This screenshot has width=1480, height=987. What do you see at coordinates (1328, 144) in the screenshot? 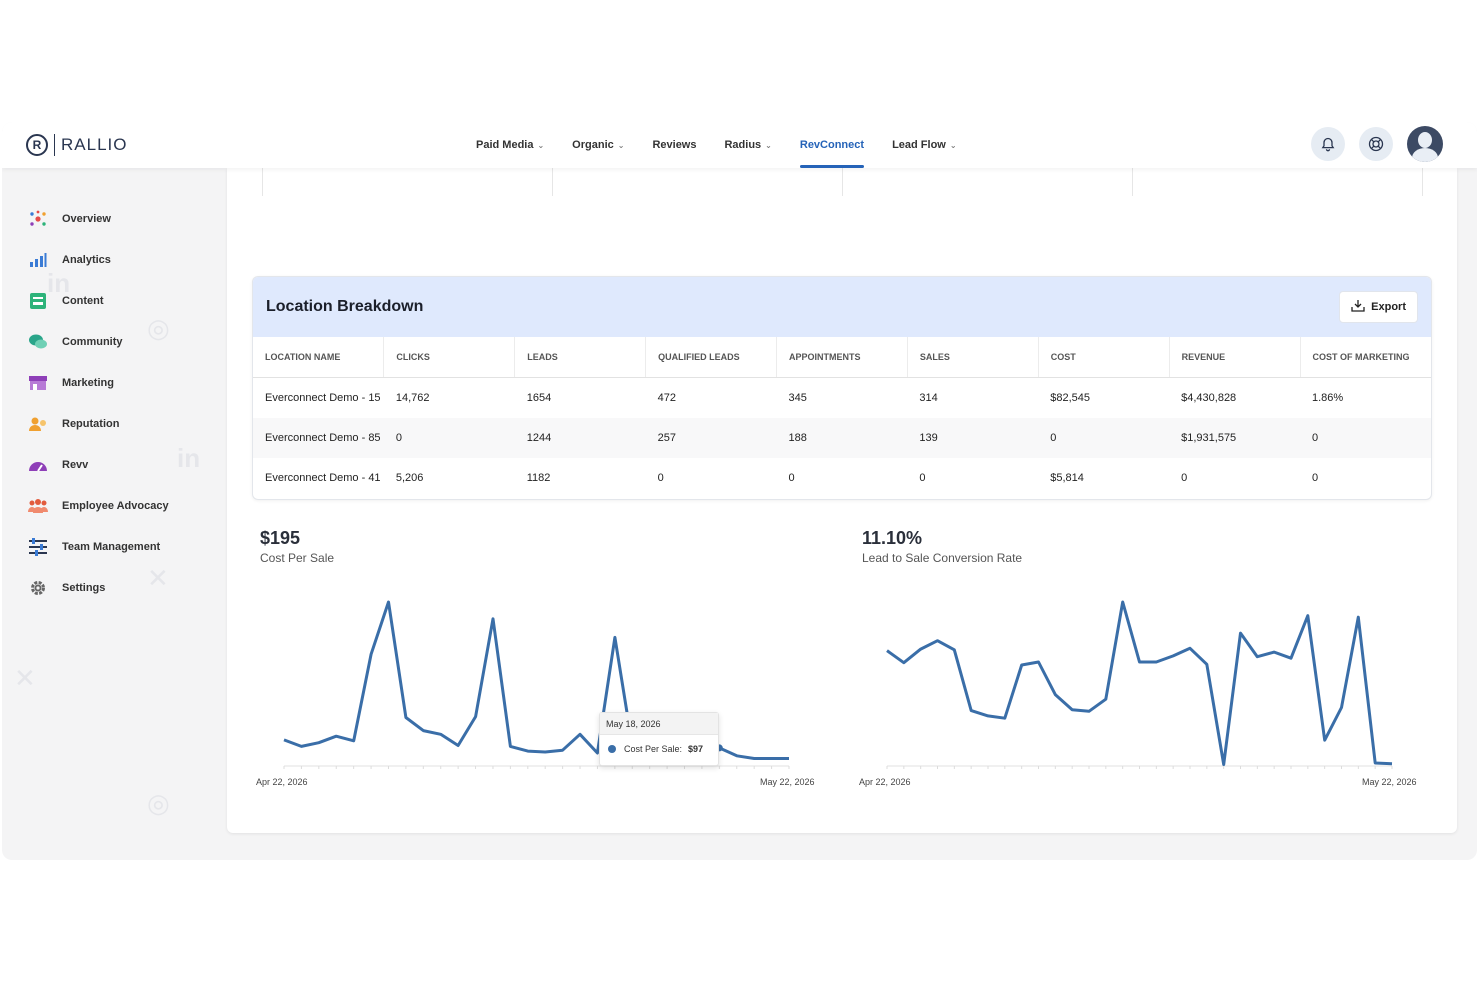
I see `notifications-button` at bounding box center [1328, 144].